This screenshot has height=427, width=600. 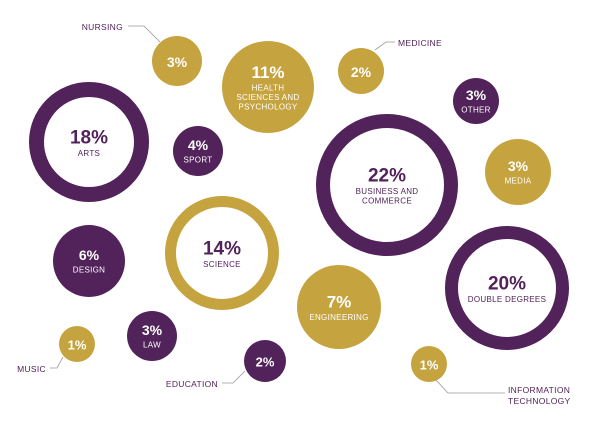 I want to click on percent-label-education: 2%, so click(x=265, y=362).